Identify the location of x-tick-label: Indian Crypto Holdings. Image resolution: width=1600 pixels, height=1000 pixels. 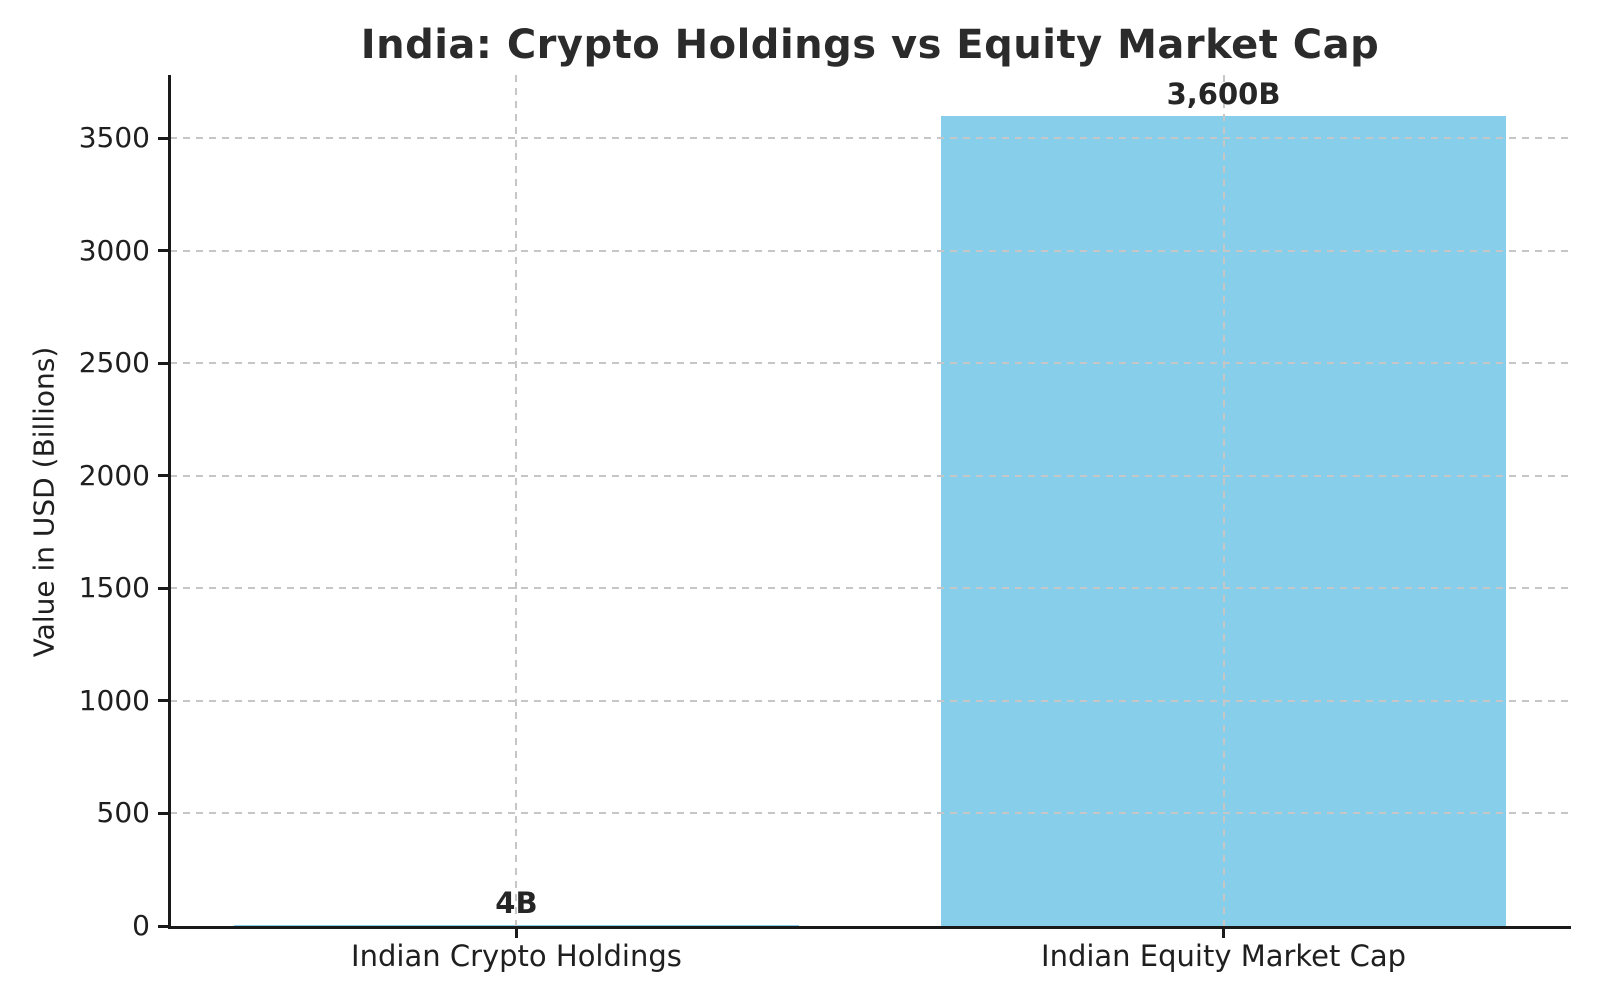
(516, 956).